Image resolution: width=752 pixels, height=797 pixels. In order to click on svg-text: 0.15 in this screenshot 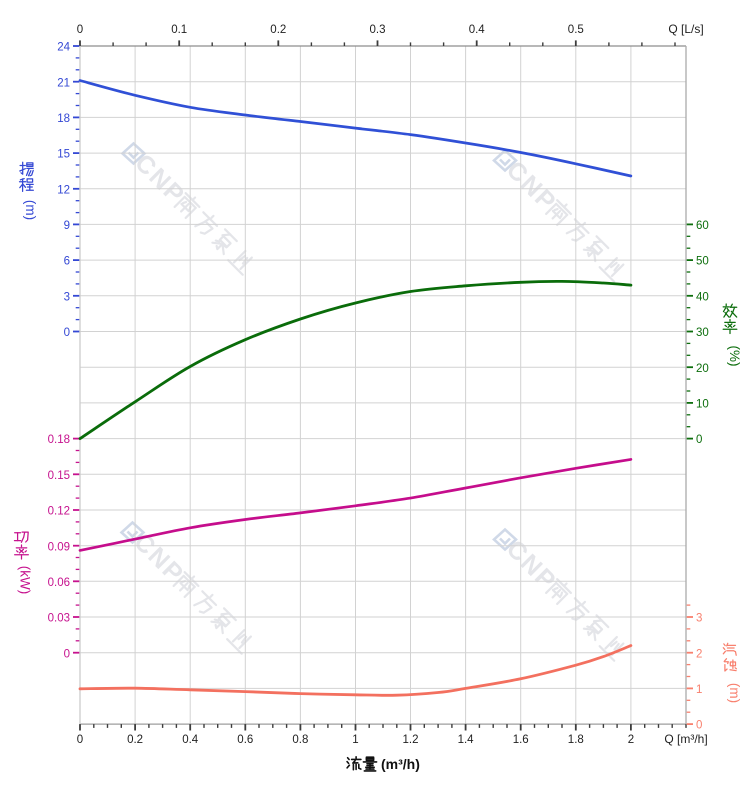, I will do `click(59, 476)`.